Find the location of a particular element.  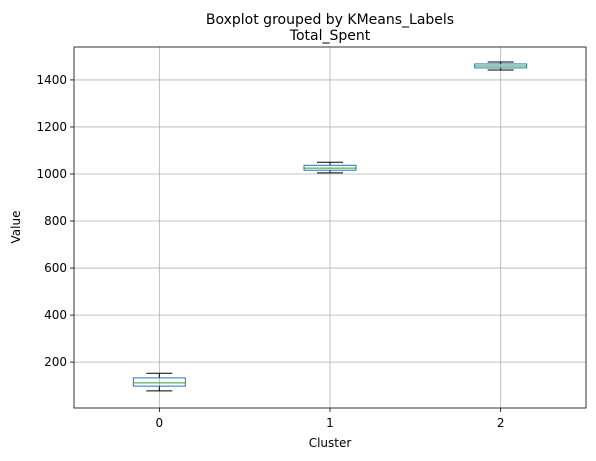

chart-suptitle: Boxplot grouped by KMeans_Labels is located at coordinates (330, 20).